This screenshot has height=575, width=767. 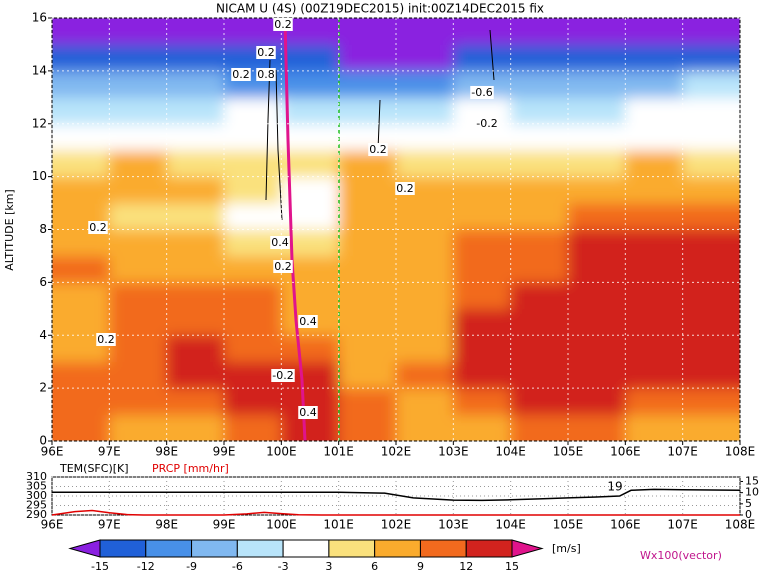 I want to click on legend-label: TEM(SFC)[K], so click(x=94, y=468).